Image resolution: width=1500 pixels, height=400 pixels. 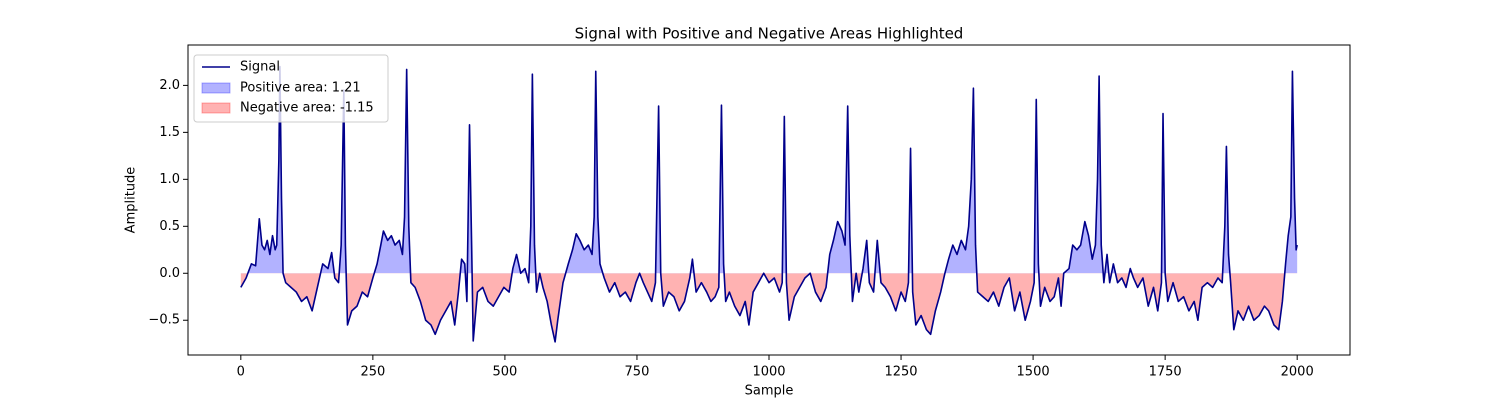 I want to click on x-tick-label: 750, so click(x=637, y=372).